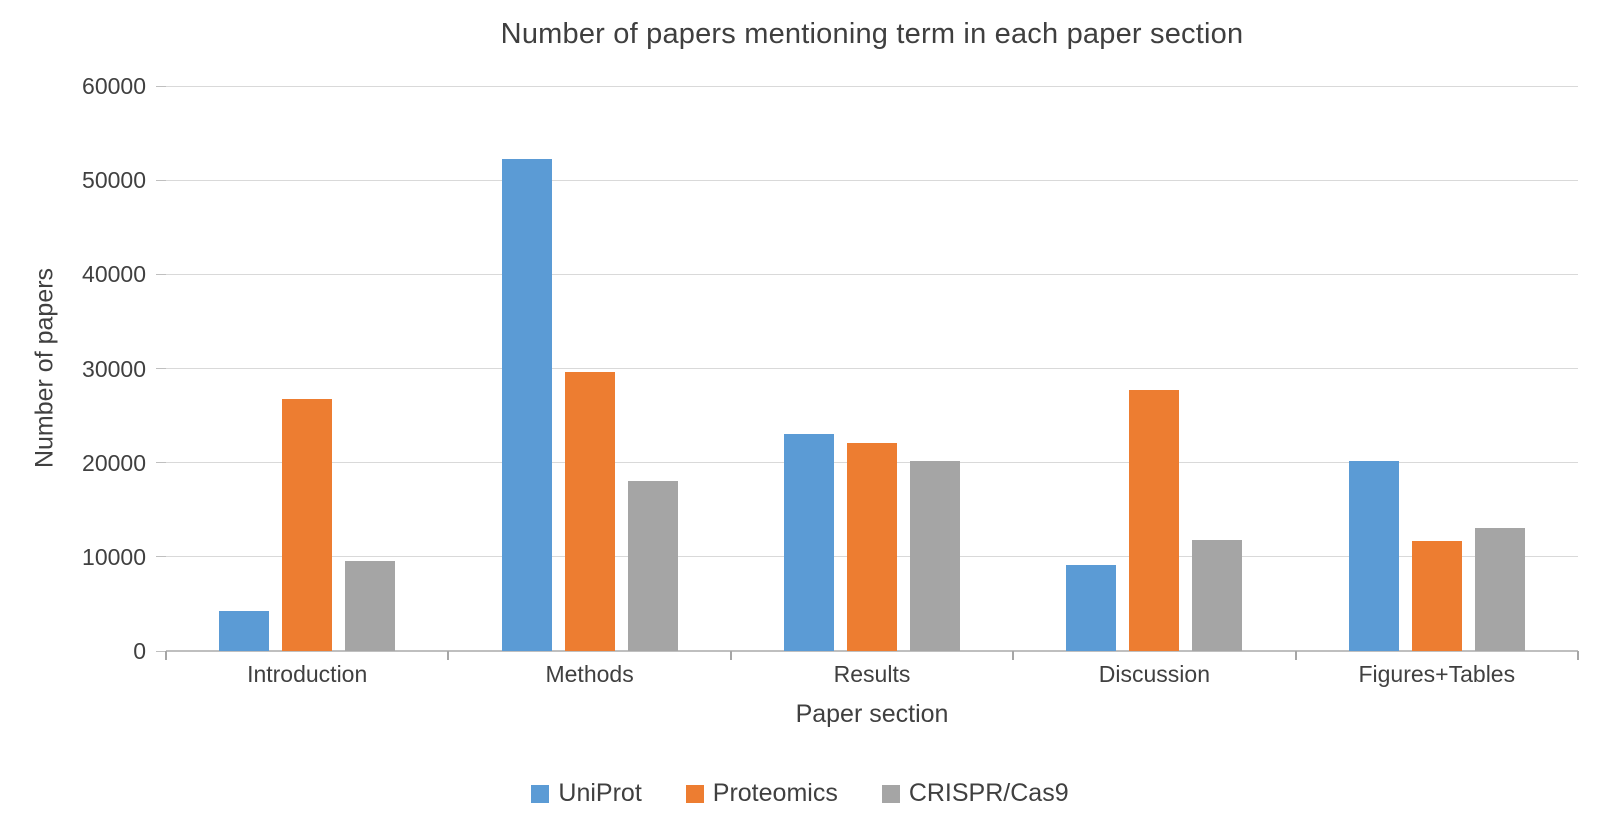 The height and width of the screenshot is (836, 1600). What do you see at coordinates (1154, 520) in the screenshot?
I see `bar-proteomics-discussion` at bounding box center [1154, 520].